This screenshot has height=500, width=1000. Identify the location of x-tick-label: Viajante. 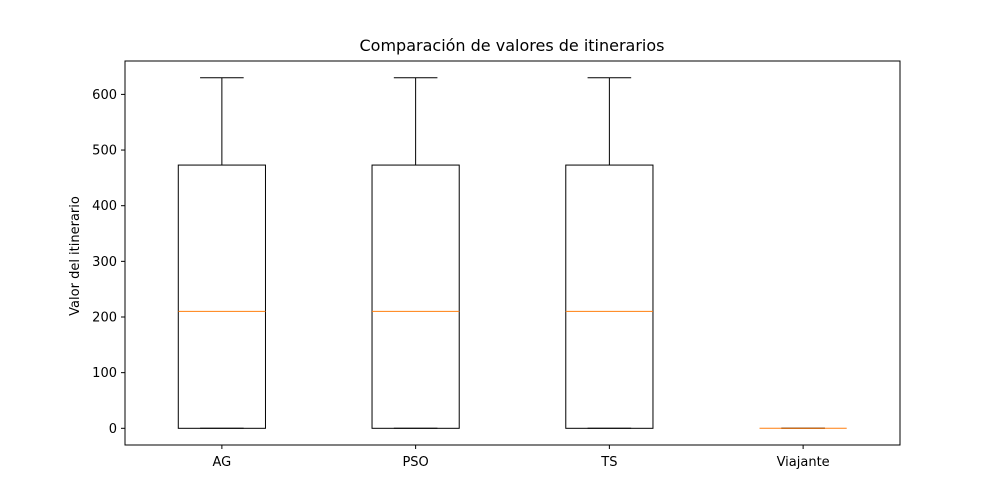
(803, 462).